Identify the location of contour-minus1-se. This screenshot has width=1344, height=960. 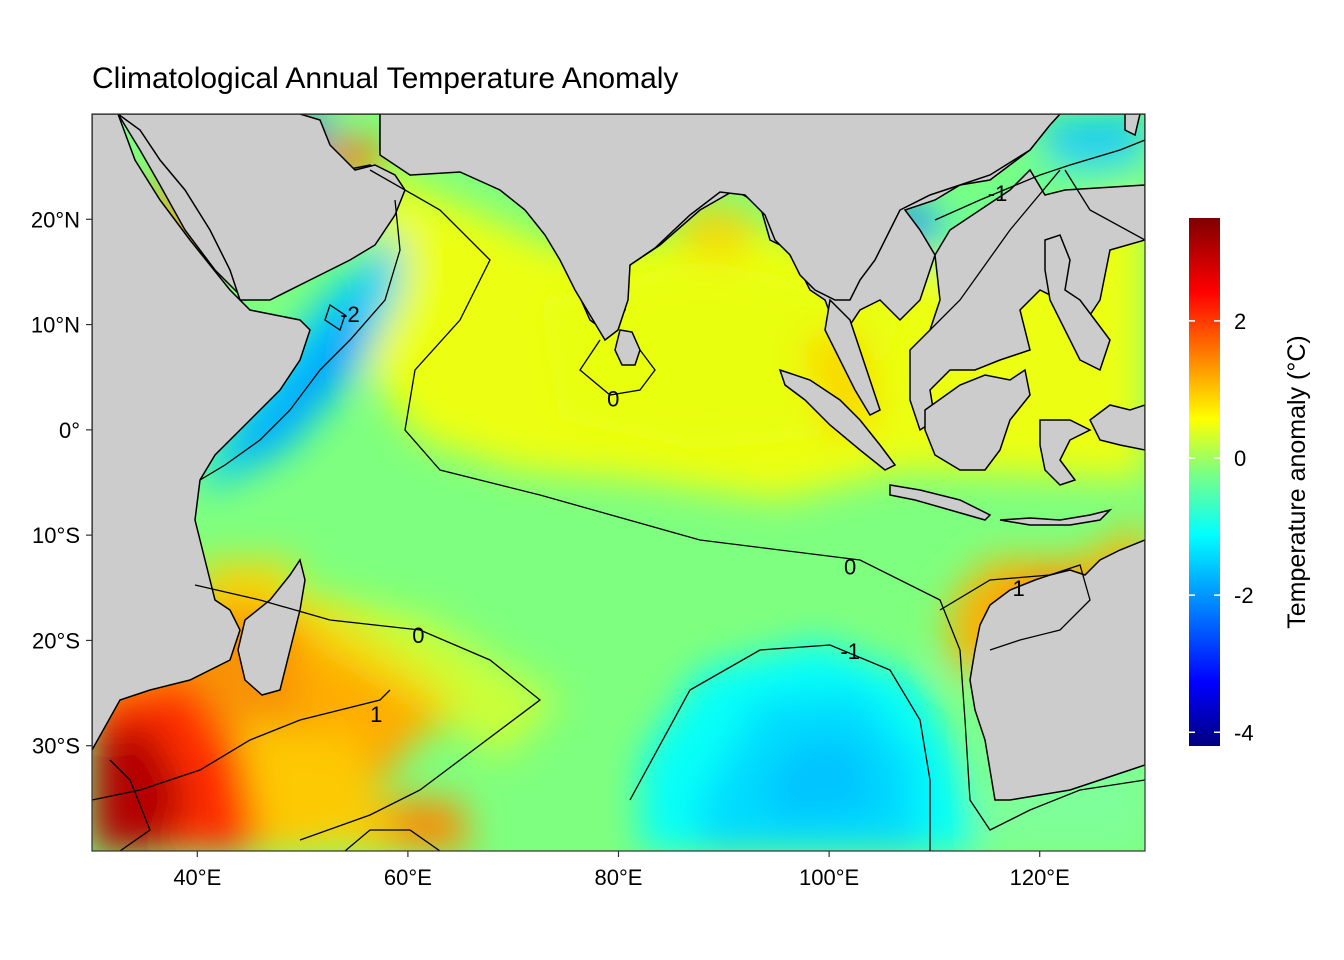
(780, 747).